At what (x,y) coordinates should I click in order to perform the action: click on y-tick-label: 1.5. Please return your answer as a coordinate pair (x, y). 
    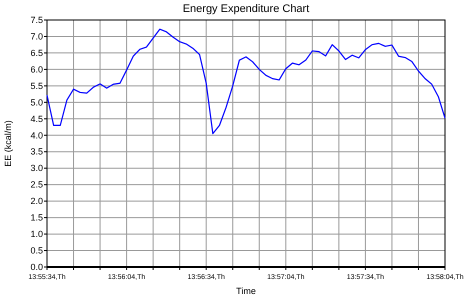
    Looking at the image, I should click on (36, 217).